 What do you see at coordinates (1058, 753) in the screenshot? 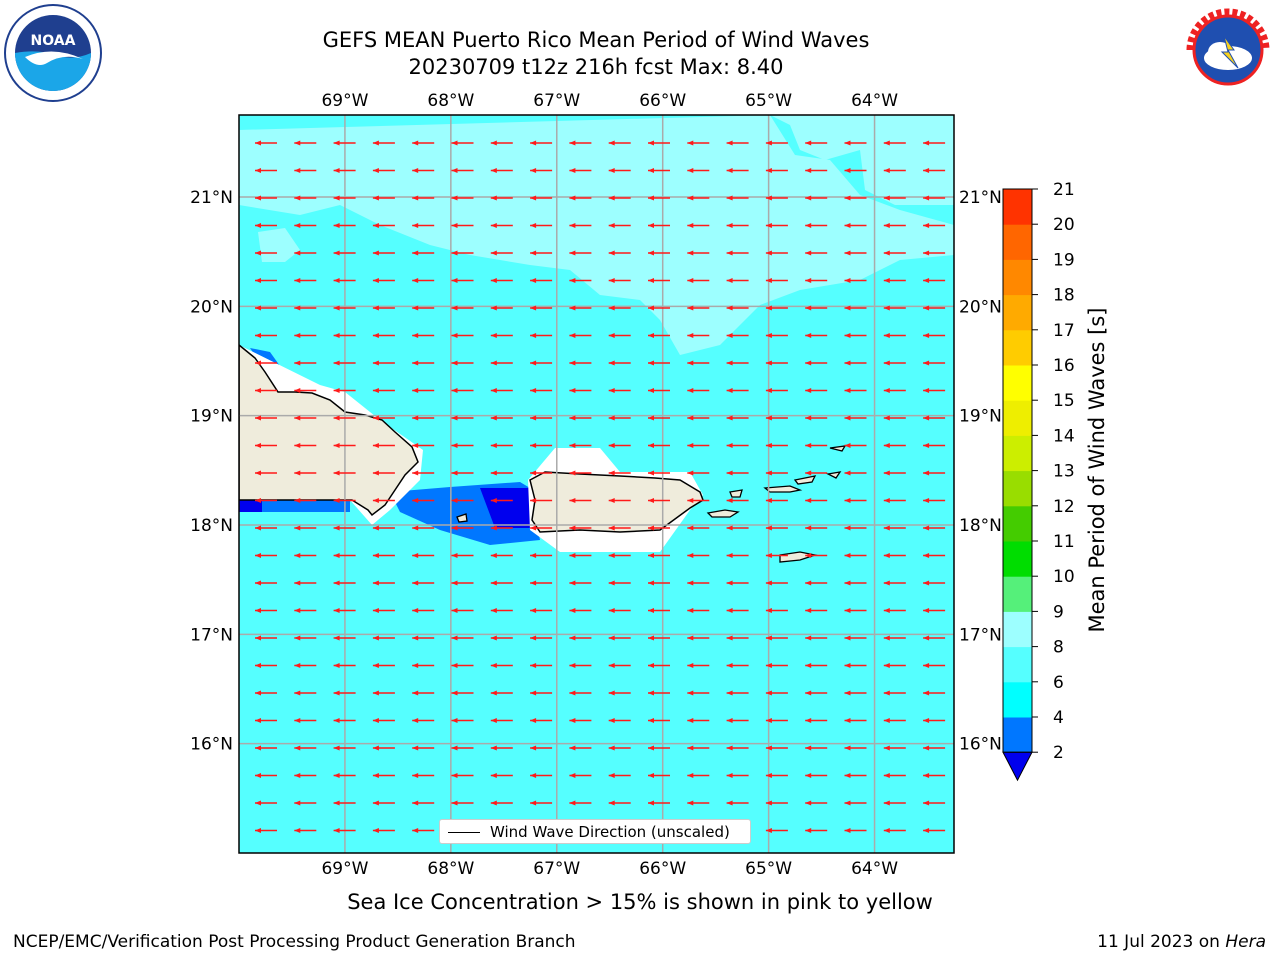
I see `colorbar-tick-label: 2` at bounding box center [1058, 753].